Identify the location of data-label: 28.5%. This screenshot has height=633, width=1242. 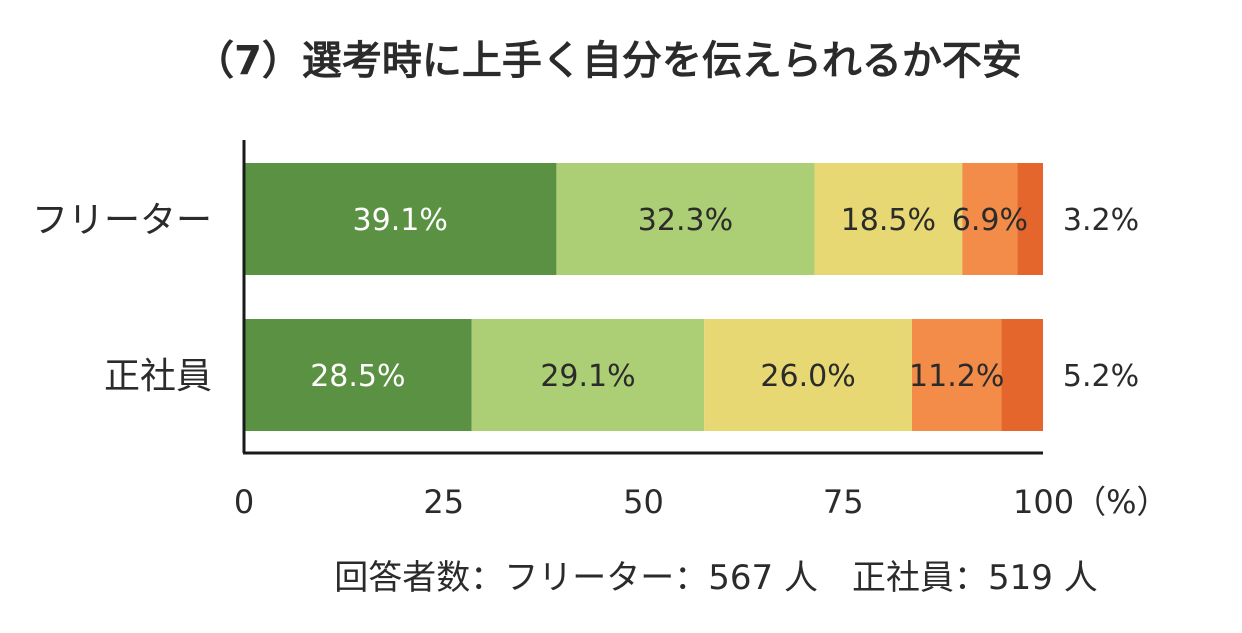
(357, 376).